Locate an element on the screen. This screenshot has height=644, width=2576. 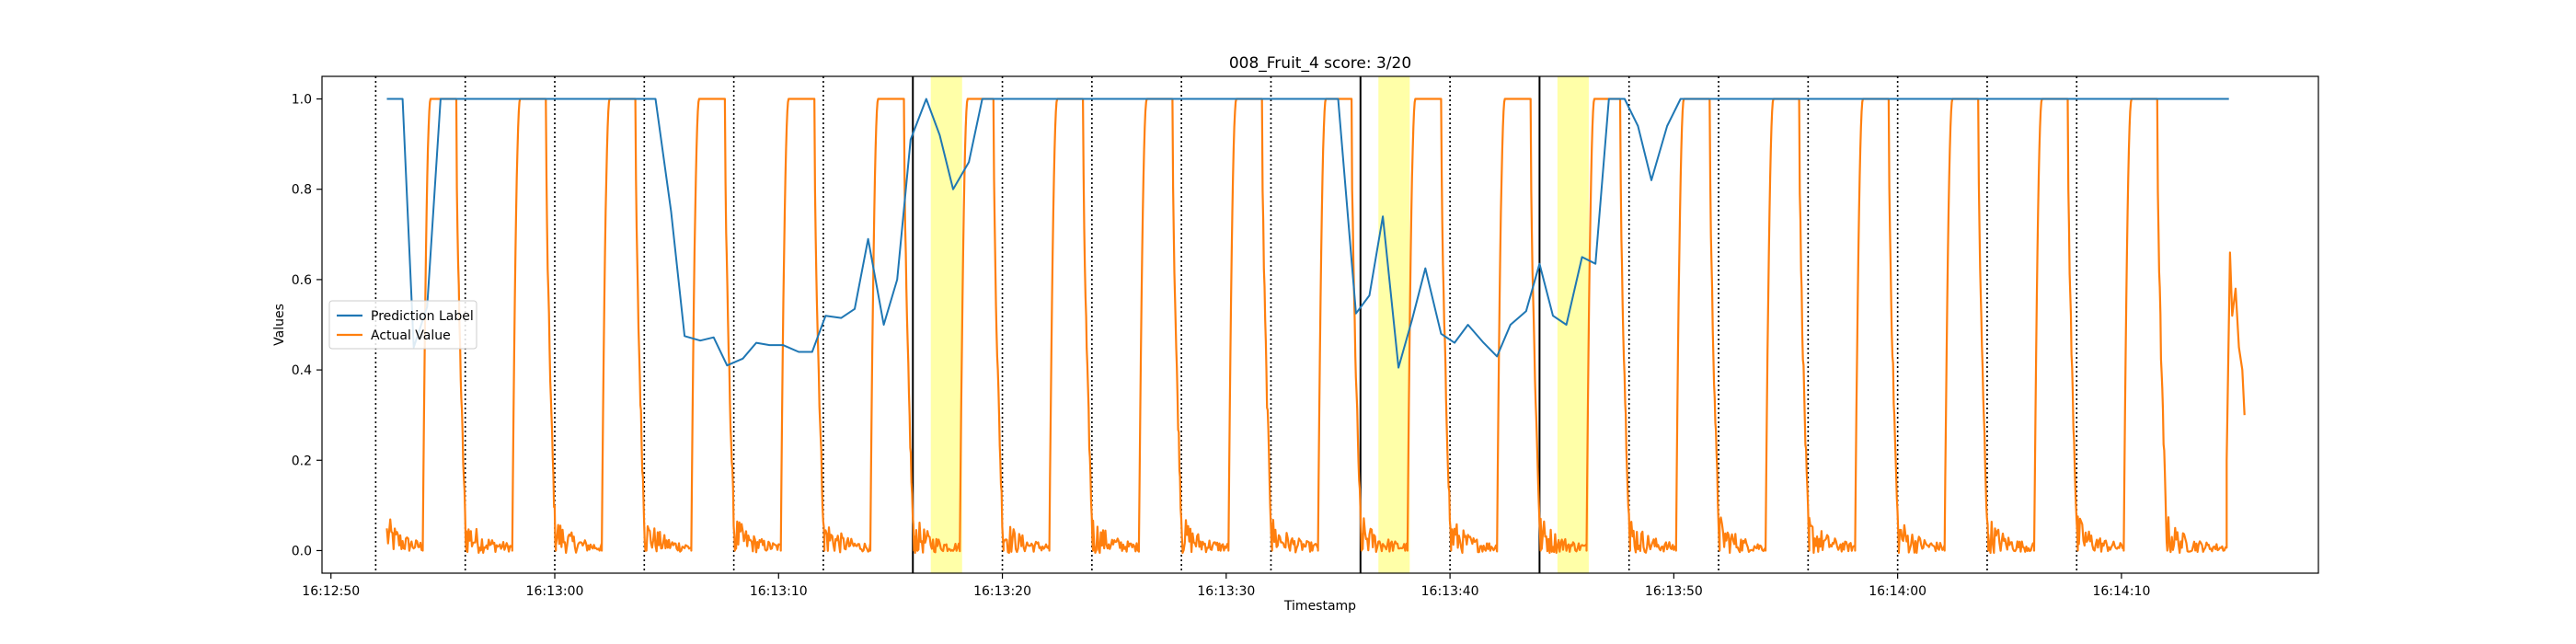
x-tick-label: 16:13:40 is located at coordinates (1450, 591).